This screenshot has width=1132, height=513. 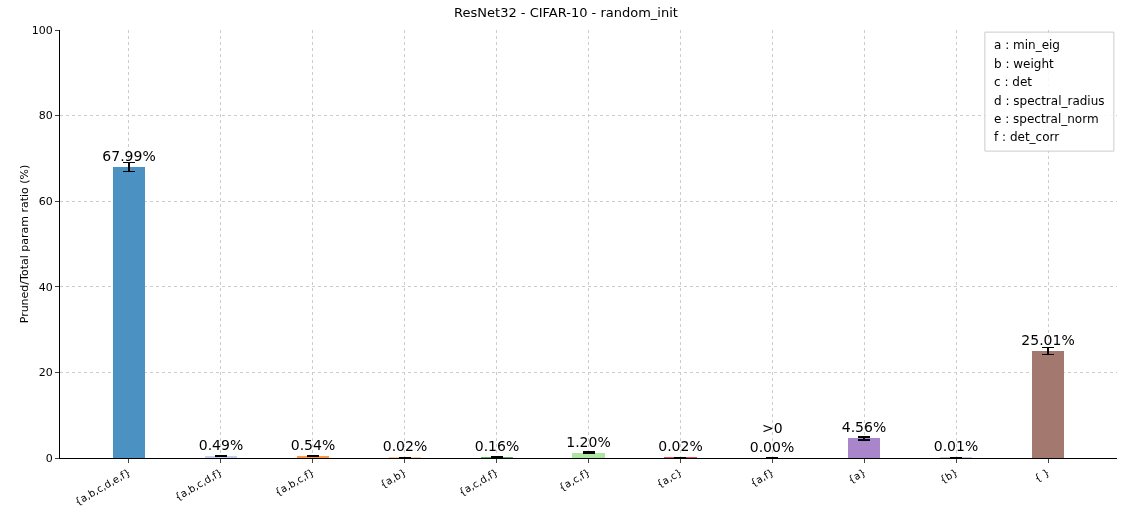 What do you see at coordinates (864, 427) in the screenshot?
I see `data-label: 4.56%` at bounding box center [864, 427].